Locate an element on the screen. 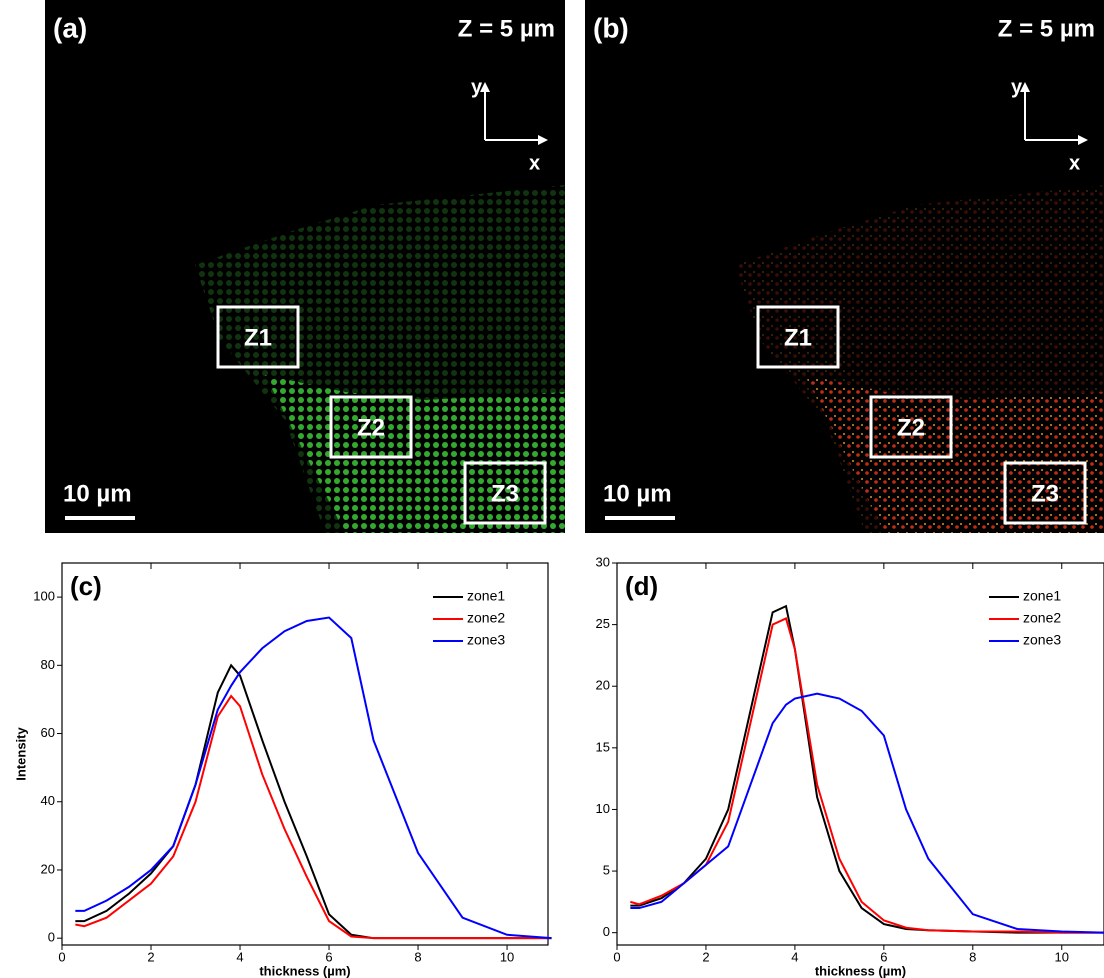 The height and width of the screenshot is (978, 1104). y-tick-label: 15 is located at coordinates (603, 746).